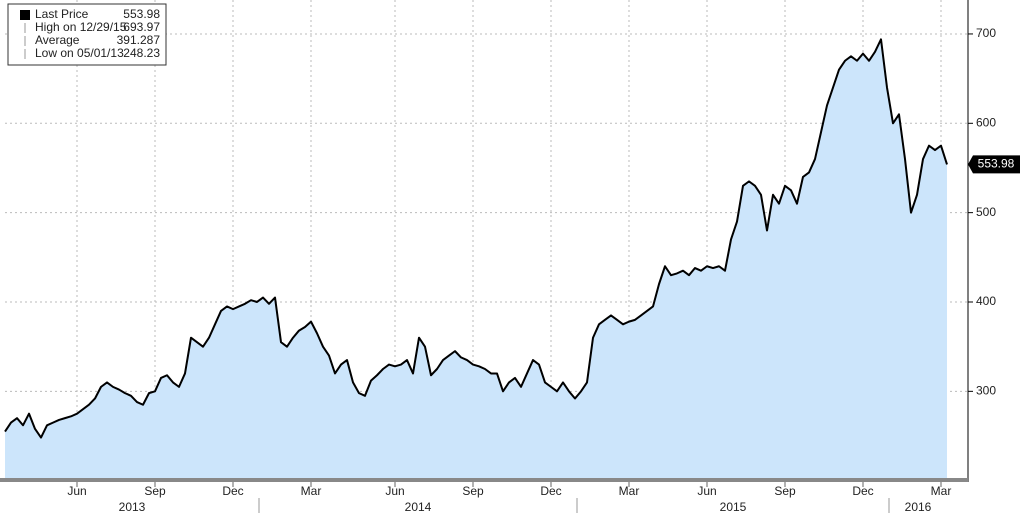 This screenshot has height=513, width=1024. What do you see at coordinates (986, 33) in the screenshot?
I see `y-tick-label: 700` at bounding box center [986, 33].